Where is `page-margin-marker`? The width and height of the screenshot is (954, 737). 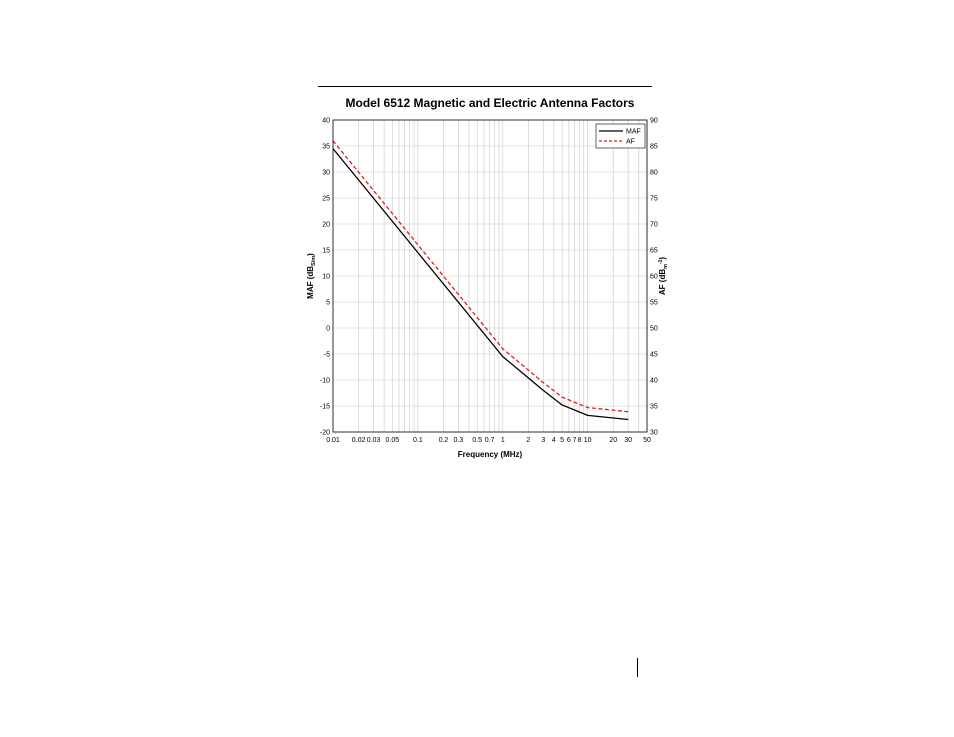 page-margin-marker is located at coordinates (637, 667).